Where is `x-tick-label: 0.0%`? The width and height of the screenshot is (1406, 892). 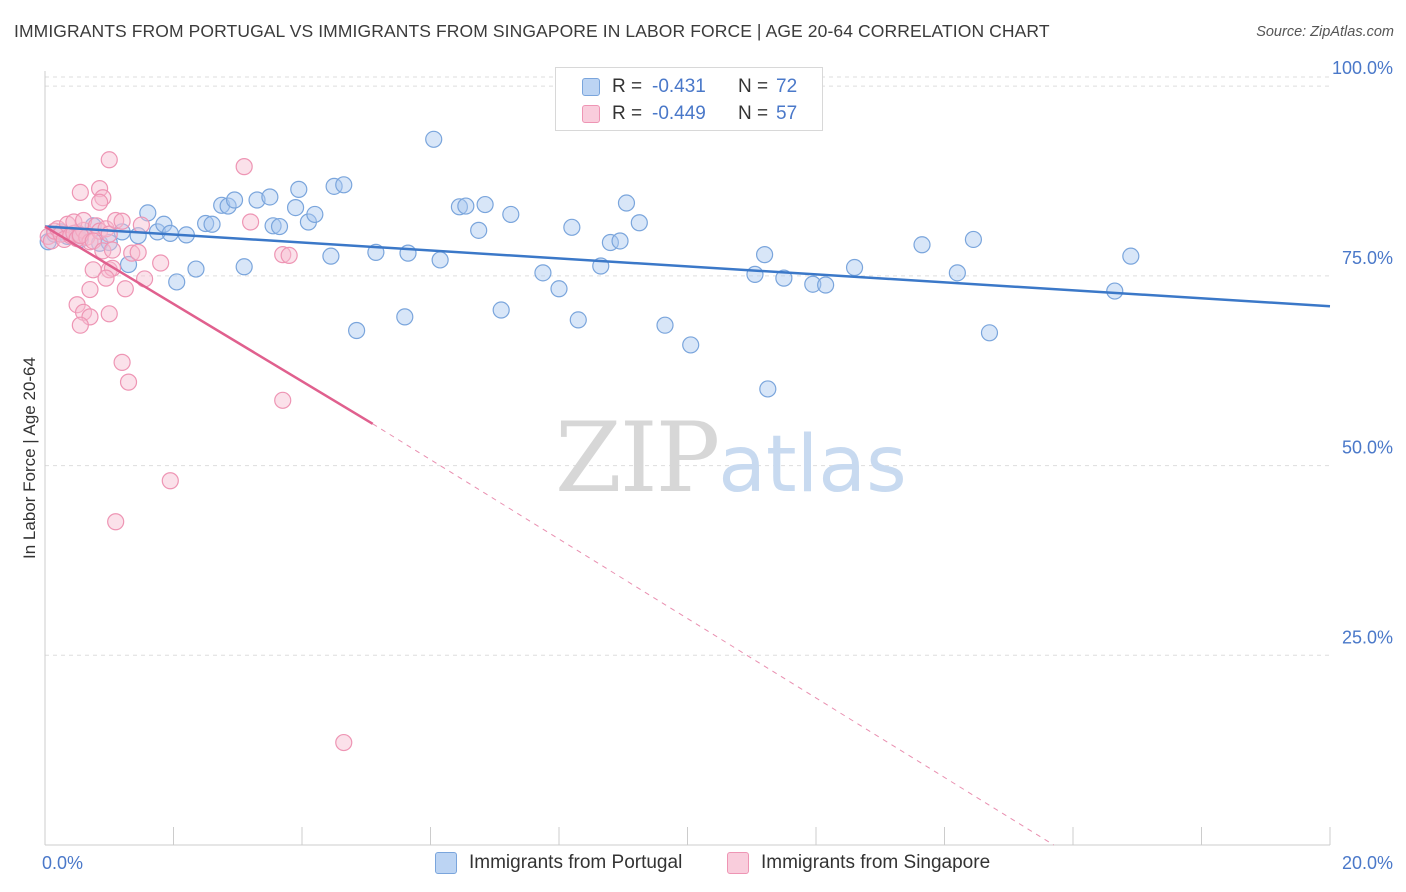 x-tick-label: 0.0% is located at coordinates (62, 863).